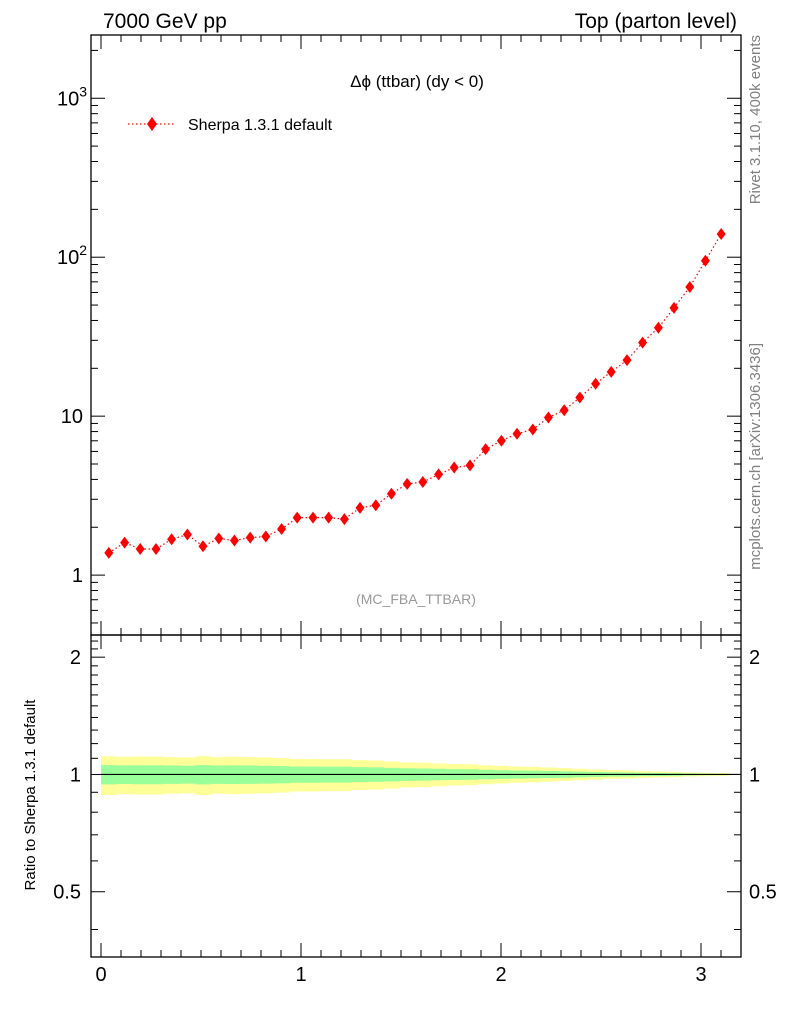 The width and height of the screenshot is (786, 1024). Describe the element at coordinates (72, 255) in the screenshot. I see `y-tick-label: 10²` at that location.